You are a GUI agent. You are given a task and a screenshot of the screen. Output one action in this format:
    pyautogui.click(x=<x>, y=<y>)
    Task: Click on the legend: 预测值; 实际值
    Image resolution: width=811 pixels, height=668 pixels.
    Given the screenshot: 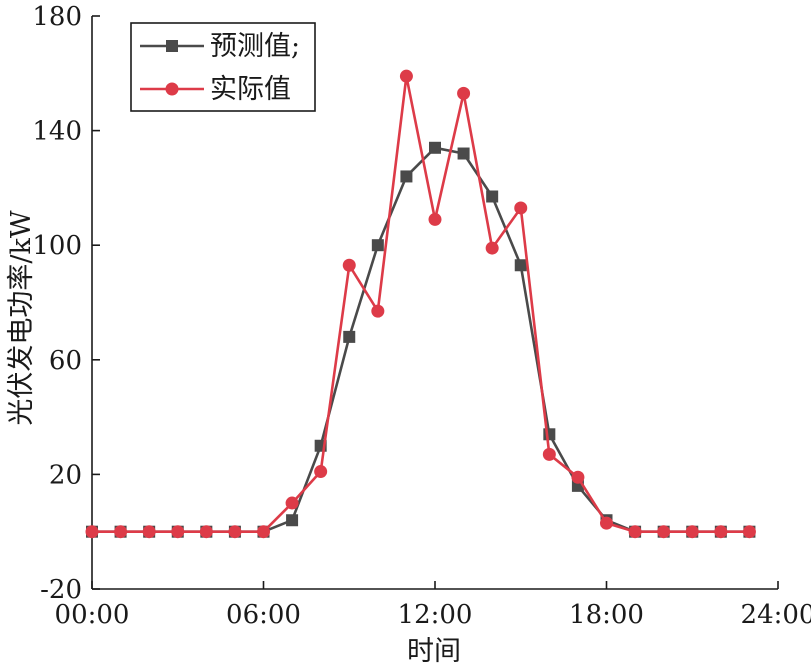 What is the action you would take?
    pyautogui.click(x=223, y=67)
    